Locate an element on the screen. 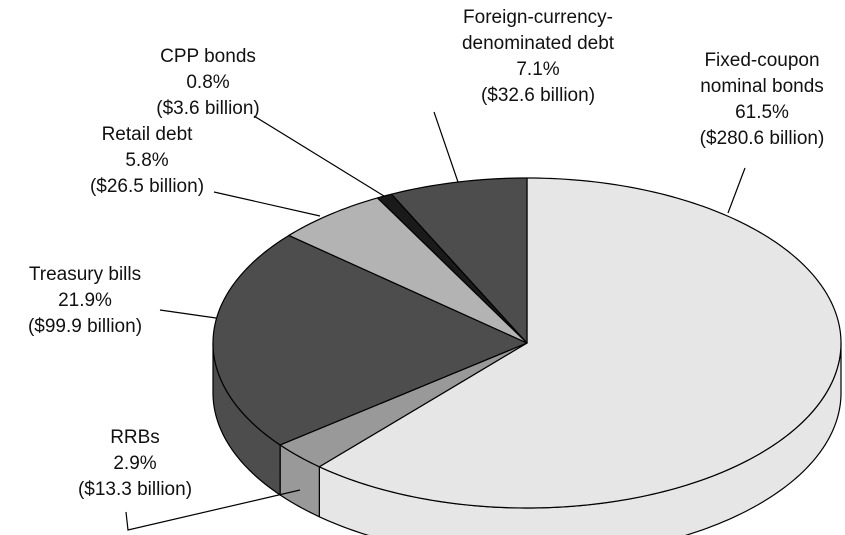 Image resolution: width=845 pixels, height=535 pixels. label-name: Retail debt is located at coordinates (147, 134).